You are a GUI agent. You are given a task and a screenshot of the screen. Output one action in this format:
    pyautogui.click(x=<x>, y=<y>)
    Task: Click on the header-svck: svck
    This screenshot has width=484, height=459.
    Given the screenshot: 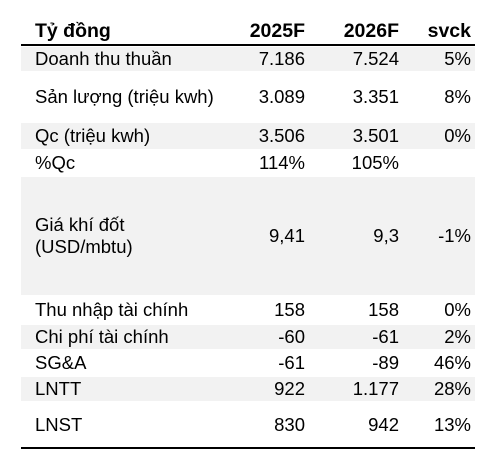 What is the action you would take?
    pyautogui.click(x=449, y=31)
    